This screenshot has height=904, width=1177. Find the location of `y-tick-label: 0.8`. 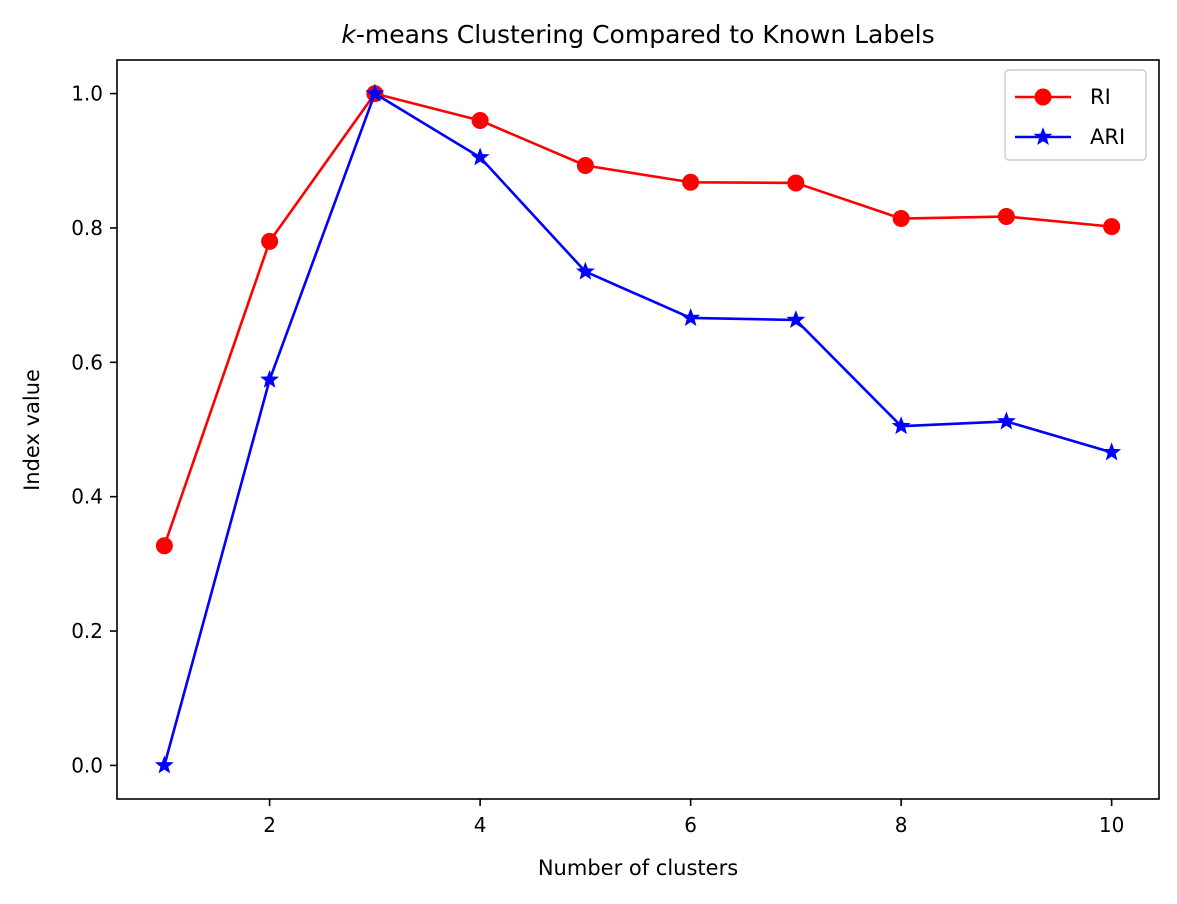

y-tick-label: 0.8 is located at coordinates (87, 228).